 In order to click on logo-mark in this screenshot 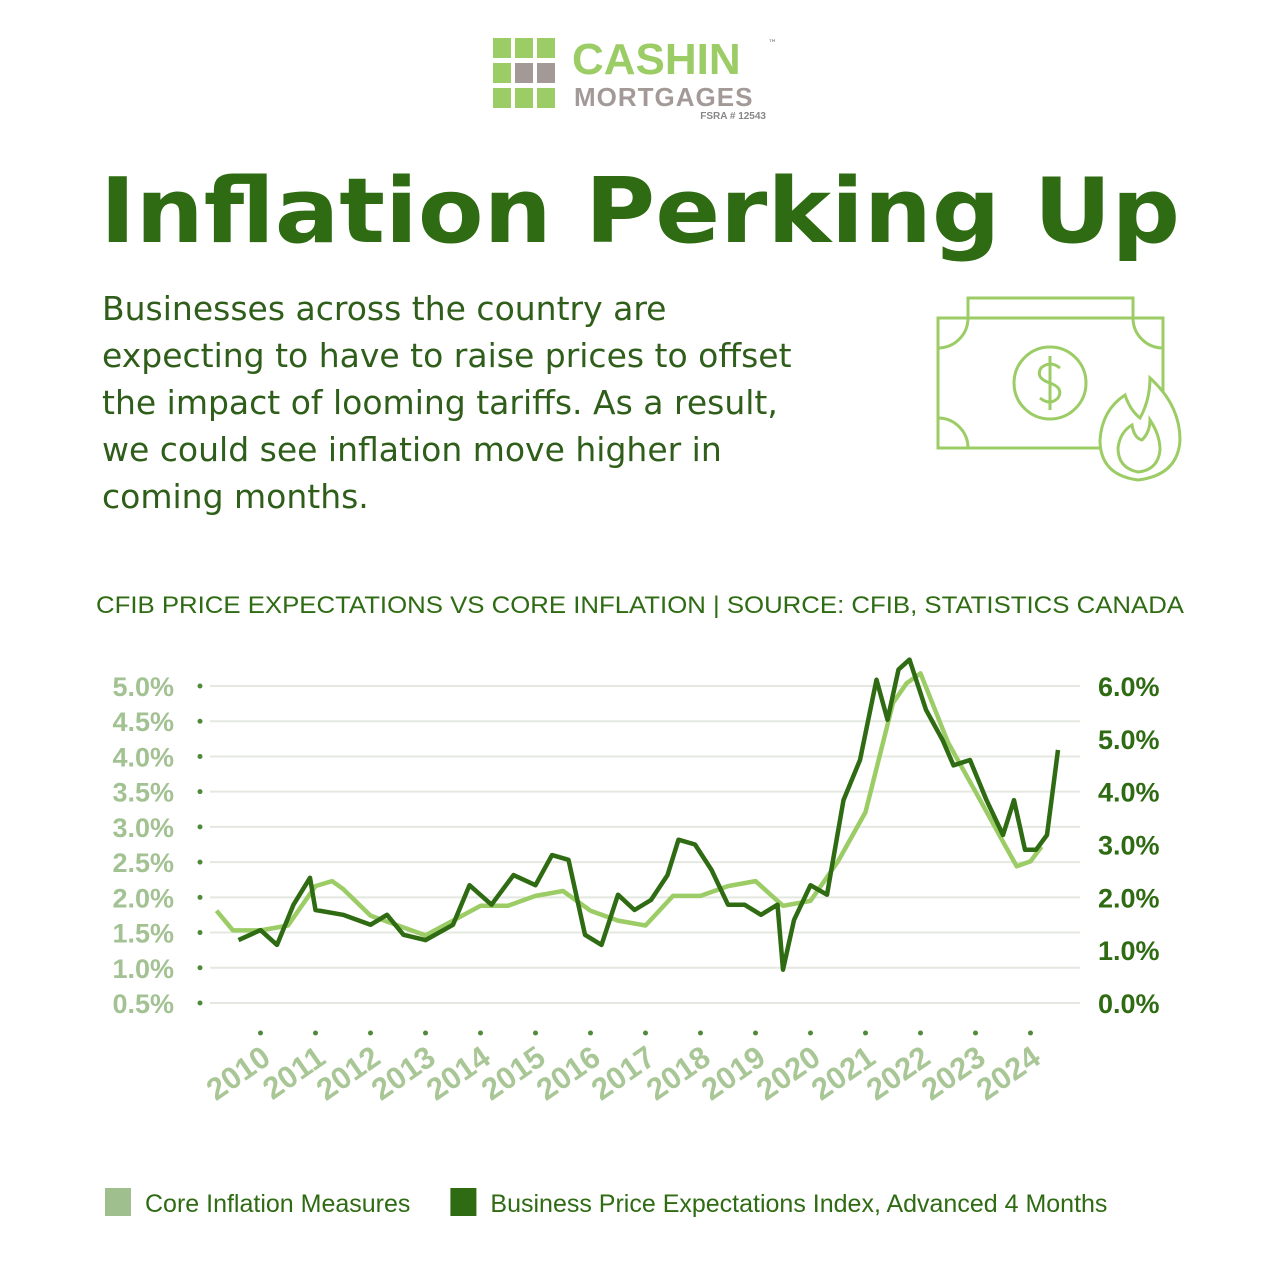, I will do `click(524, 73)`.